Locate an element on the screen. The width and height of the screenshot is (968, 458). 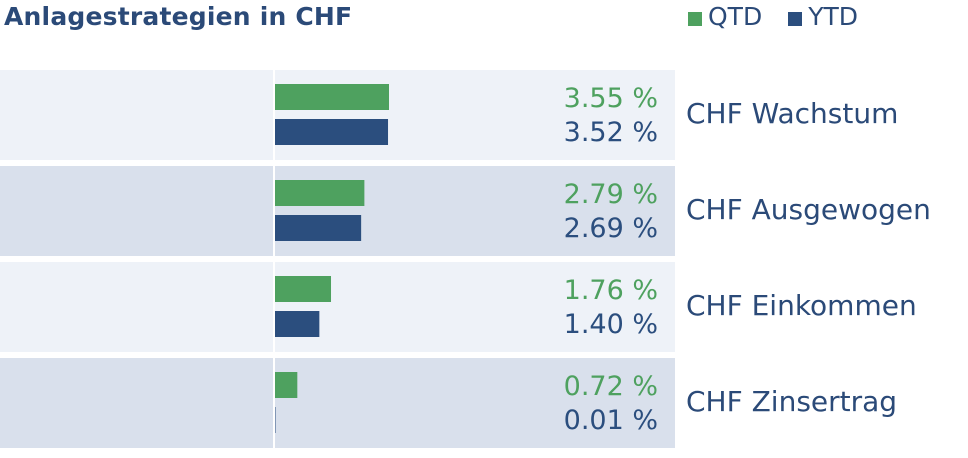
bar-qtd-chf-einkommen is located at coordinates (303, 289).